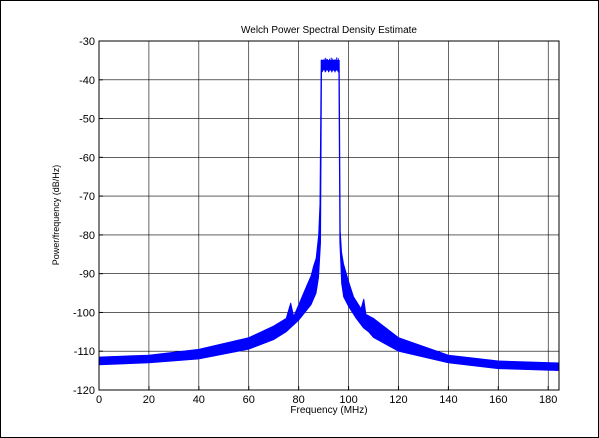 This screenshot has width=599, height=438. I want to click on x-tick-label: 100, so click(348, 400).